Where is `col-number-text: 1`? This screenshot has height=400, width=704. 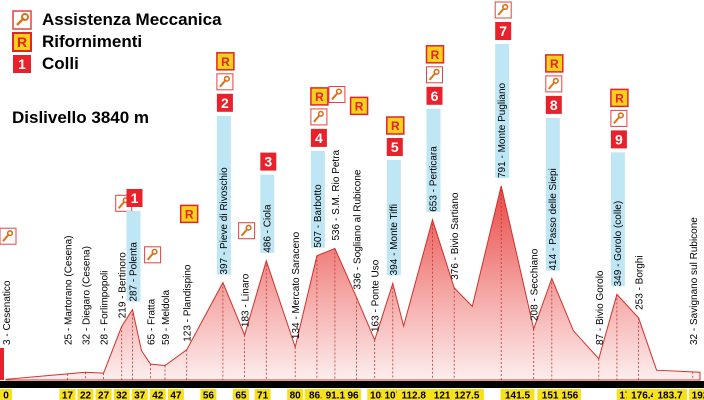 col-number-text: 1 is located at coordinates (135, 198).